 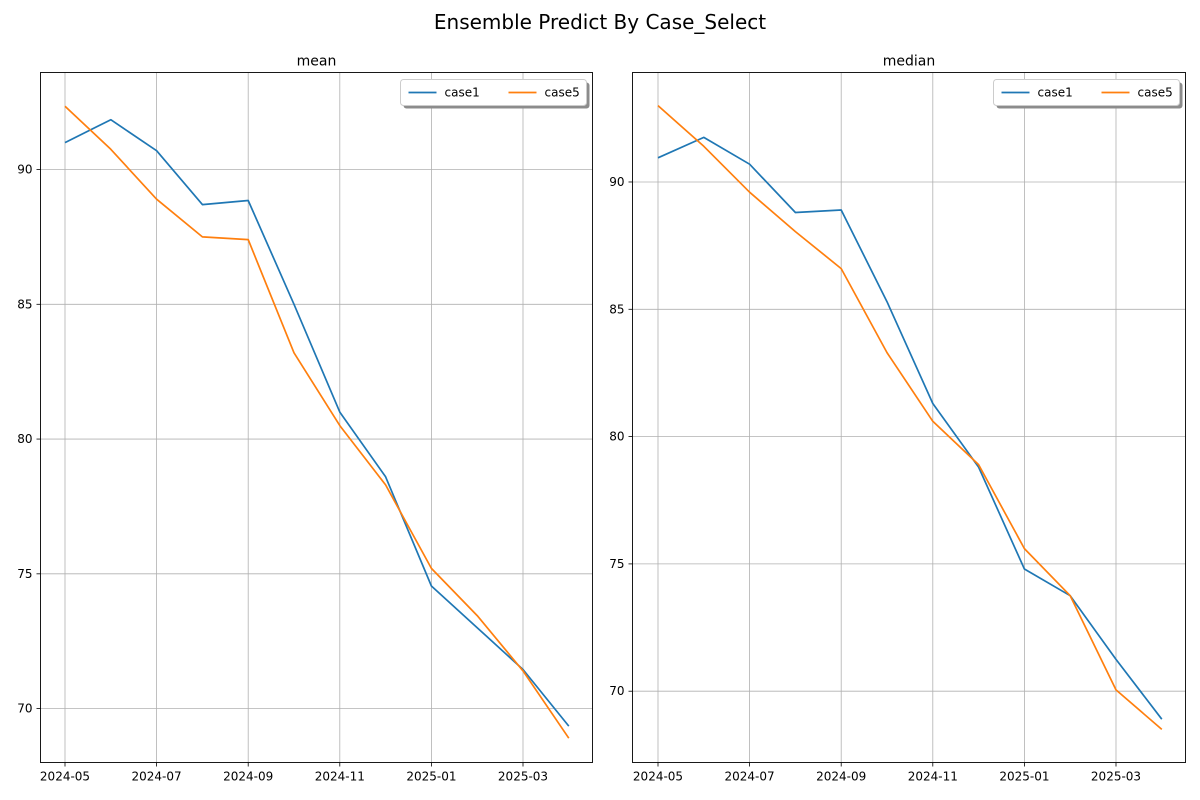 I want to click on subplot-title: median, so click(x=909, y=62).